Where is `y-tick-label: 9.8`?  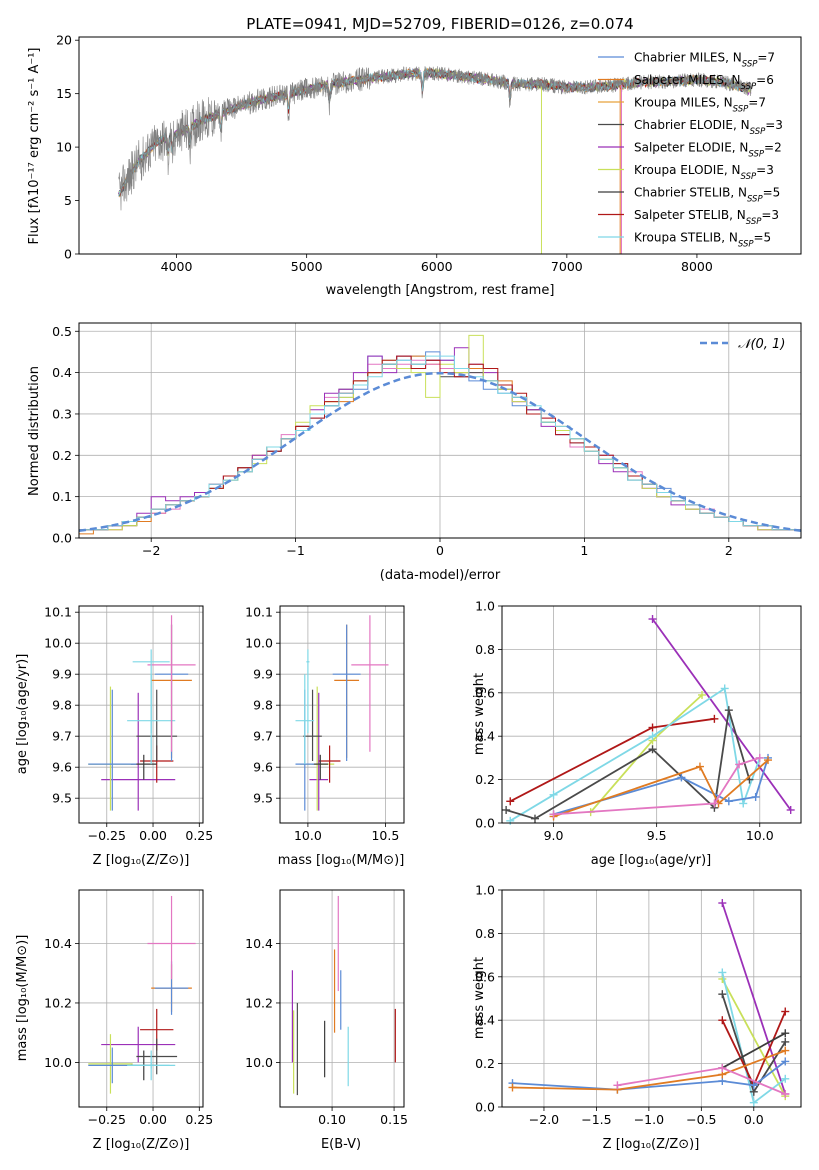 y-tick-label: 9.8 is located at coordinates (62, 705).